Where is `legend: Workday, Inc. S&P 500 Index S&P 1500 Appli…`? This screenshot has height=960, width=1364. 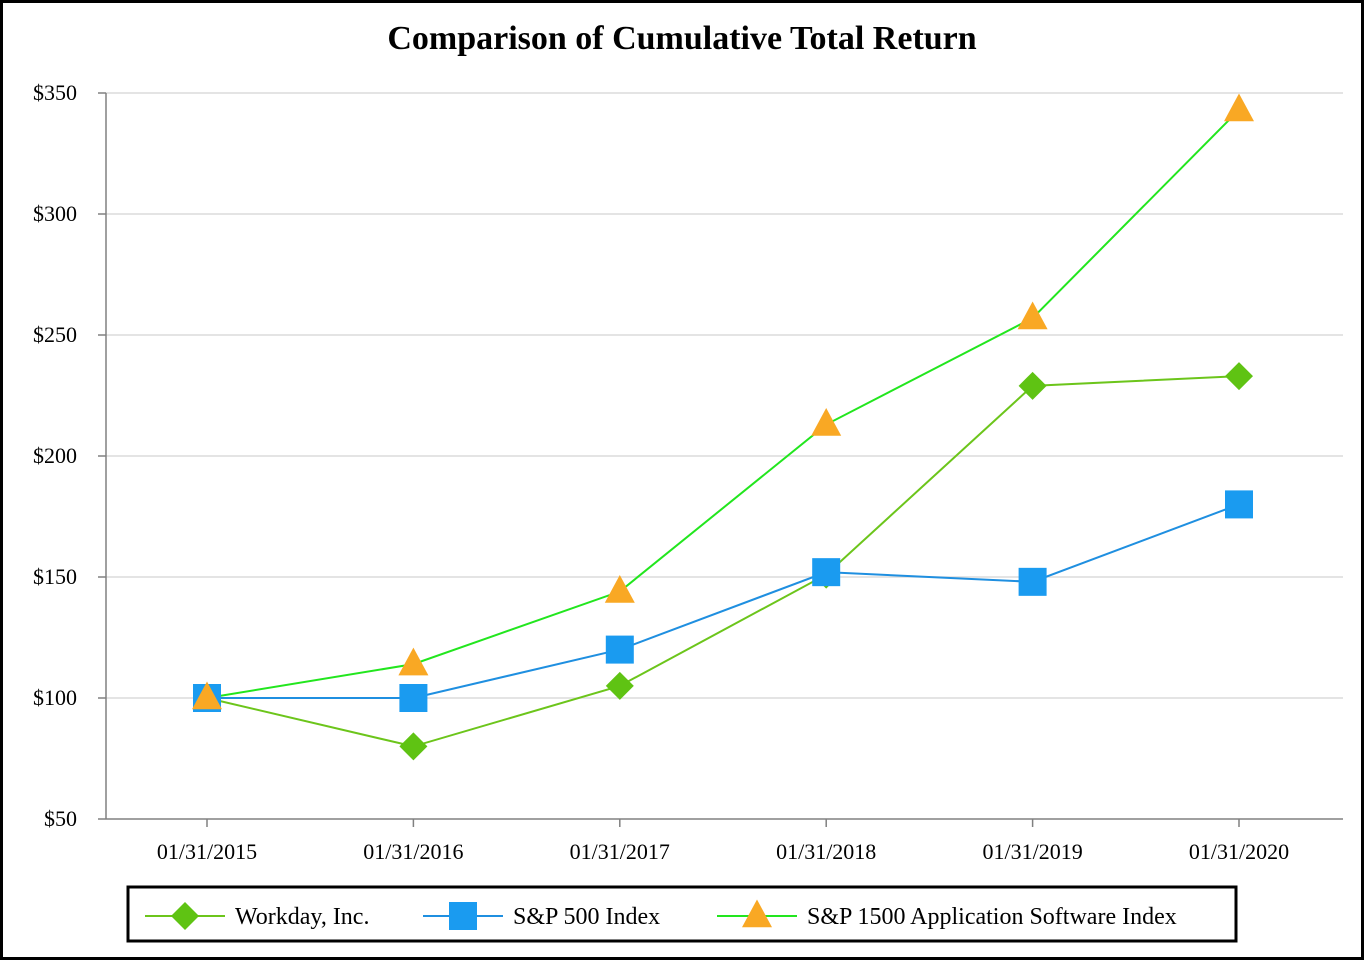
legend: Workday, Inc. S&P 500 Index S&P 1500 Appli… is located at coordinates (682, 914).